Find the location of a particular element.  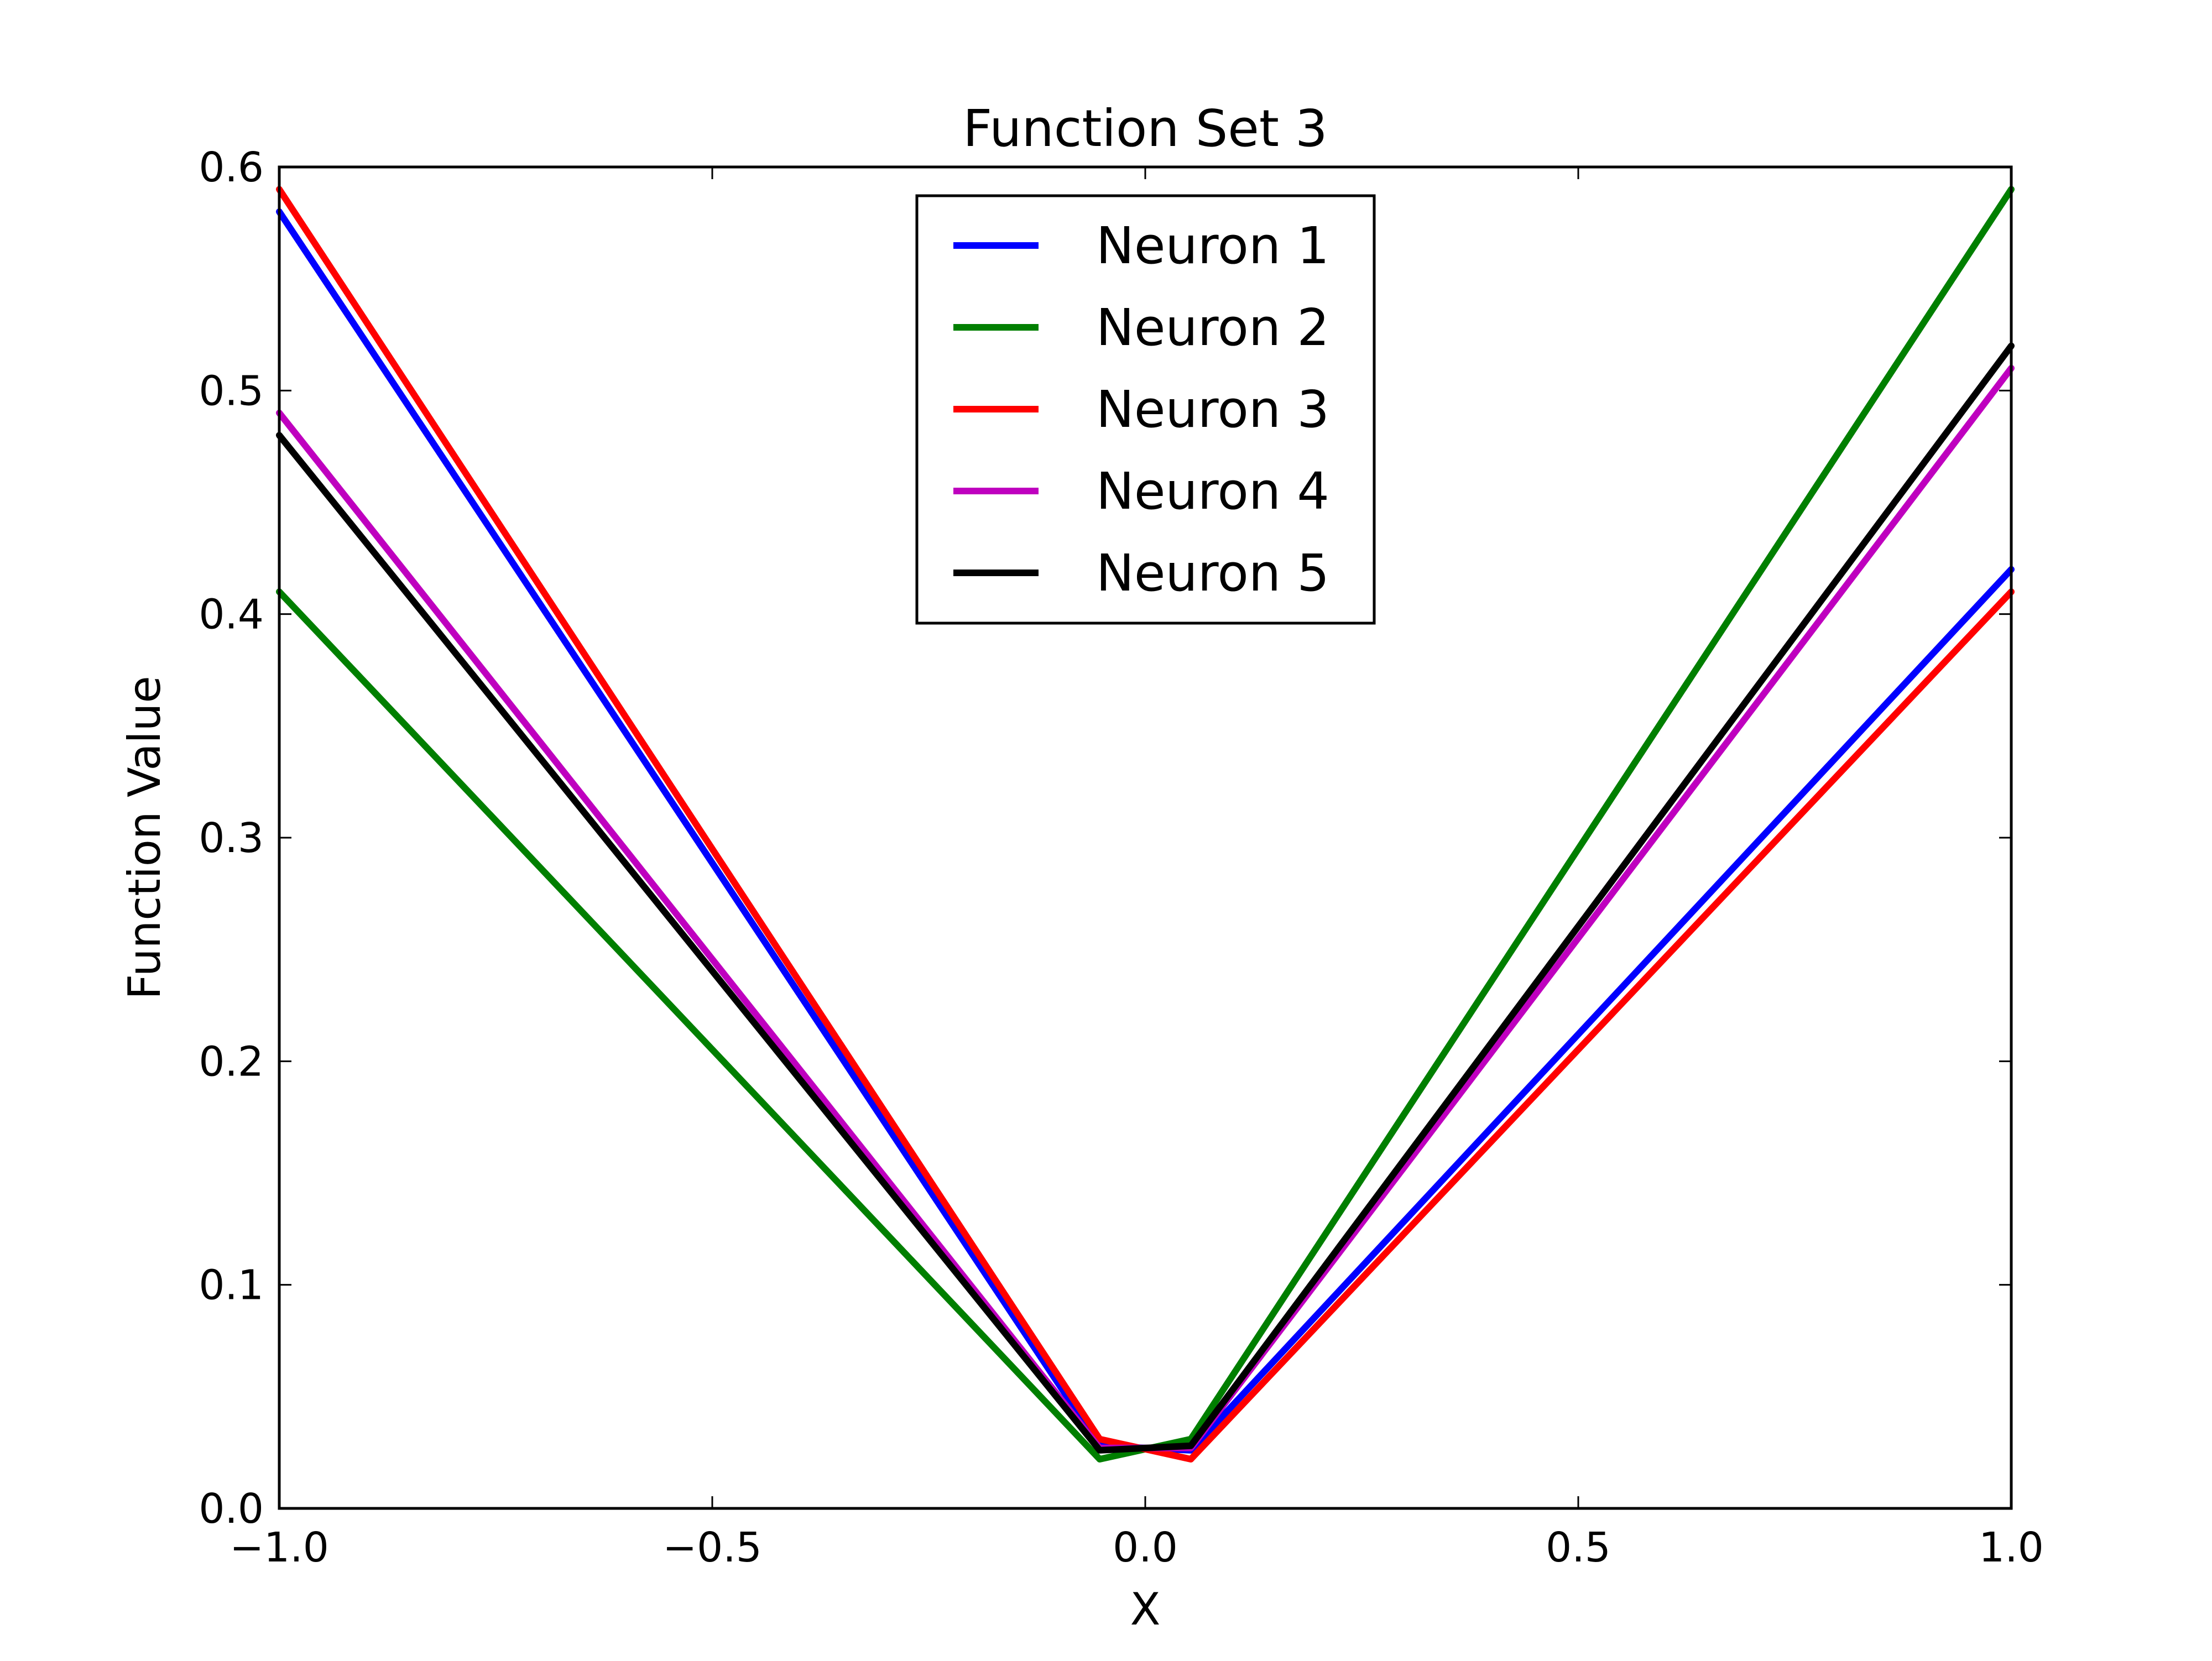

legend-item-neuron-4: Neuron 4 is located at coordinates (1141, 491).